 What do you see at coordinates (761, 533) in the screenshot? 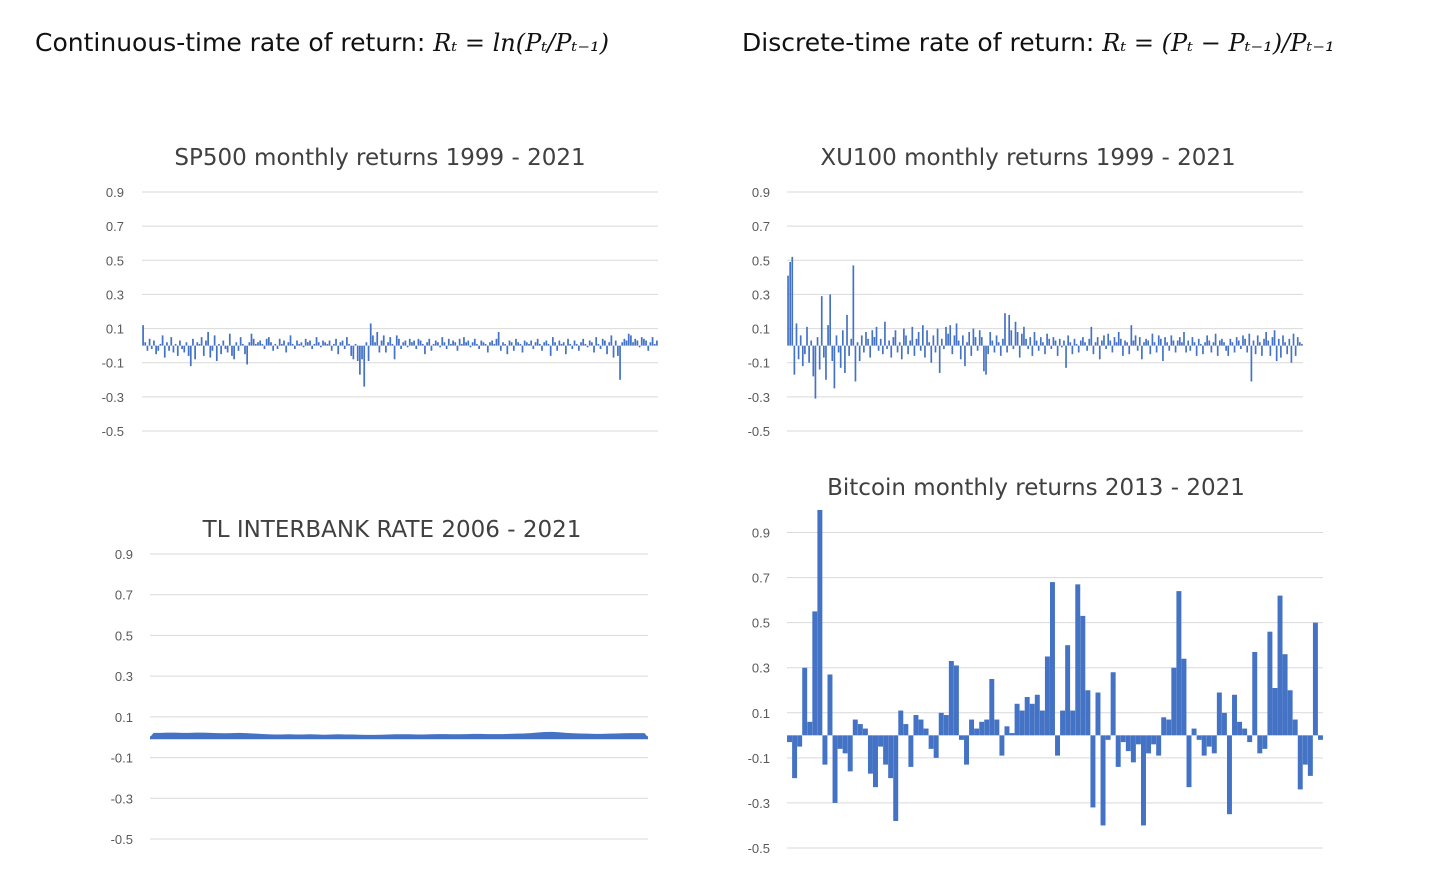
I see `bitcoin-y-tick-label: 0.9` at bounding box center [761, 533].